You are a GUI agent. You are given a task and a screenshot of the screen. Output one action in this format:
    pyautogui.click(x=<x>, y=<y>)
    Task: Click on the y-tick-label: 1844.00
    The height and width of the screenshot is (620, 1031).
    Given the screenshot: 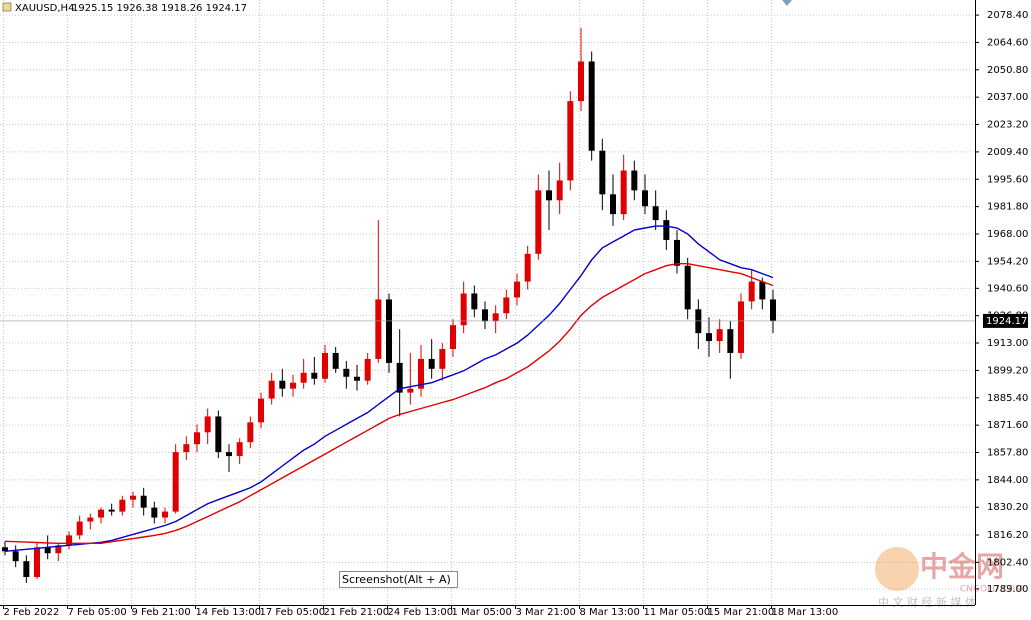 What is the action you would take?
    pyautogui.click(x=1007, y=480)
    